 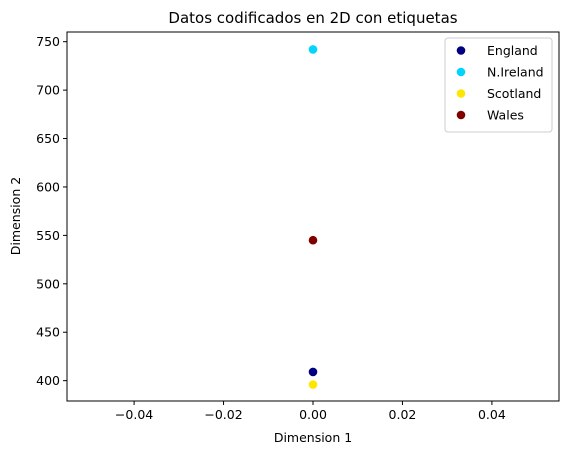 What do you see at coordinates (134, 414) in the screenshot?
I see `x-tick-label: −0.04` at bounding box center [134, 414].